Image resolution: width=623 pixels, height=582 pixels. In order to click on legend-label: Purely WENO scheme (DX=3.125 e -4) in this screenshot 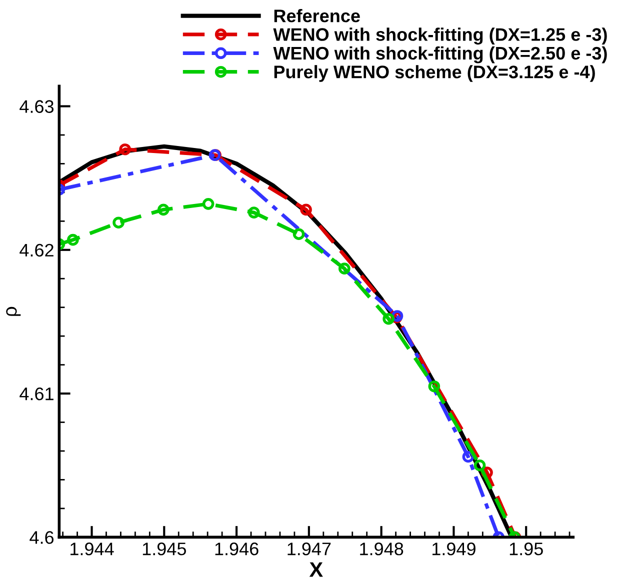, I will do `click(434, 73)`.